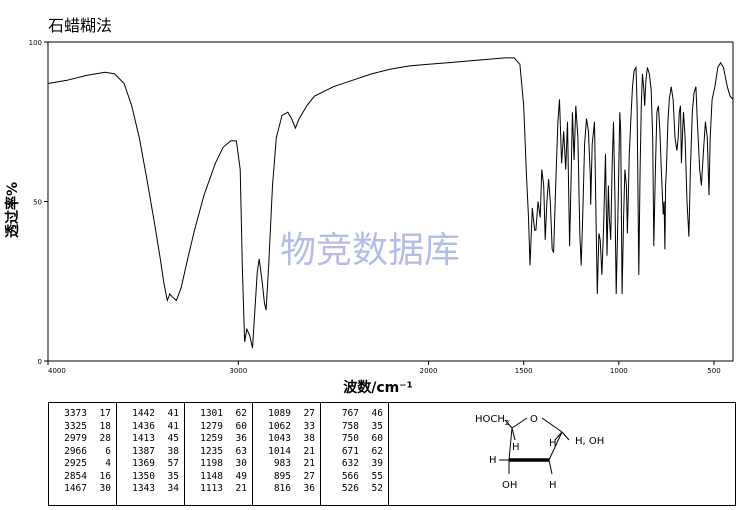 This screenshot has height=510, width=737. What do you see at coordinates (377, 476) in the screenshot?
I see `peak-intensity: 55` at bounding box center [377, 476].